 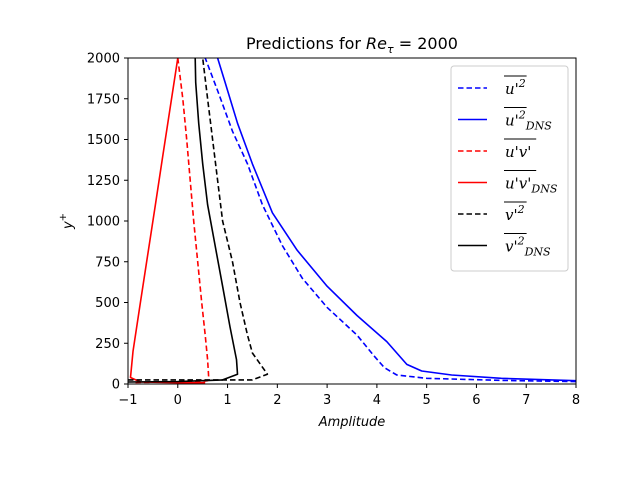 What do you see at coordinates (277, 400) in the screenshot?
I see `x-tick-label: 2` at bounding box center [277, 400].